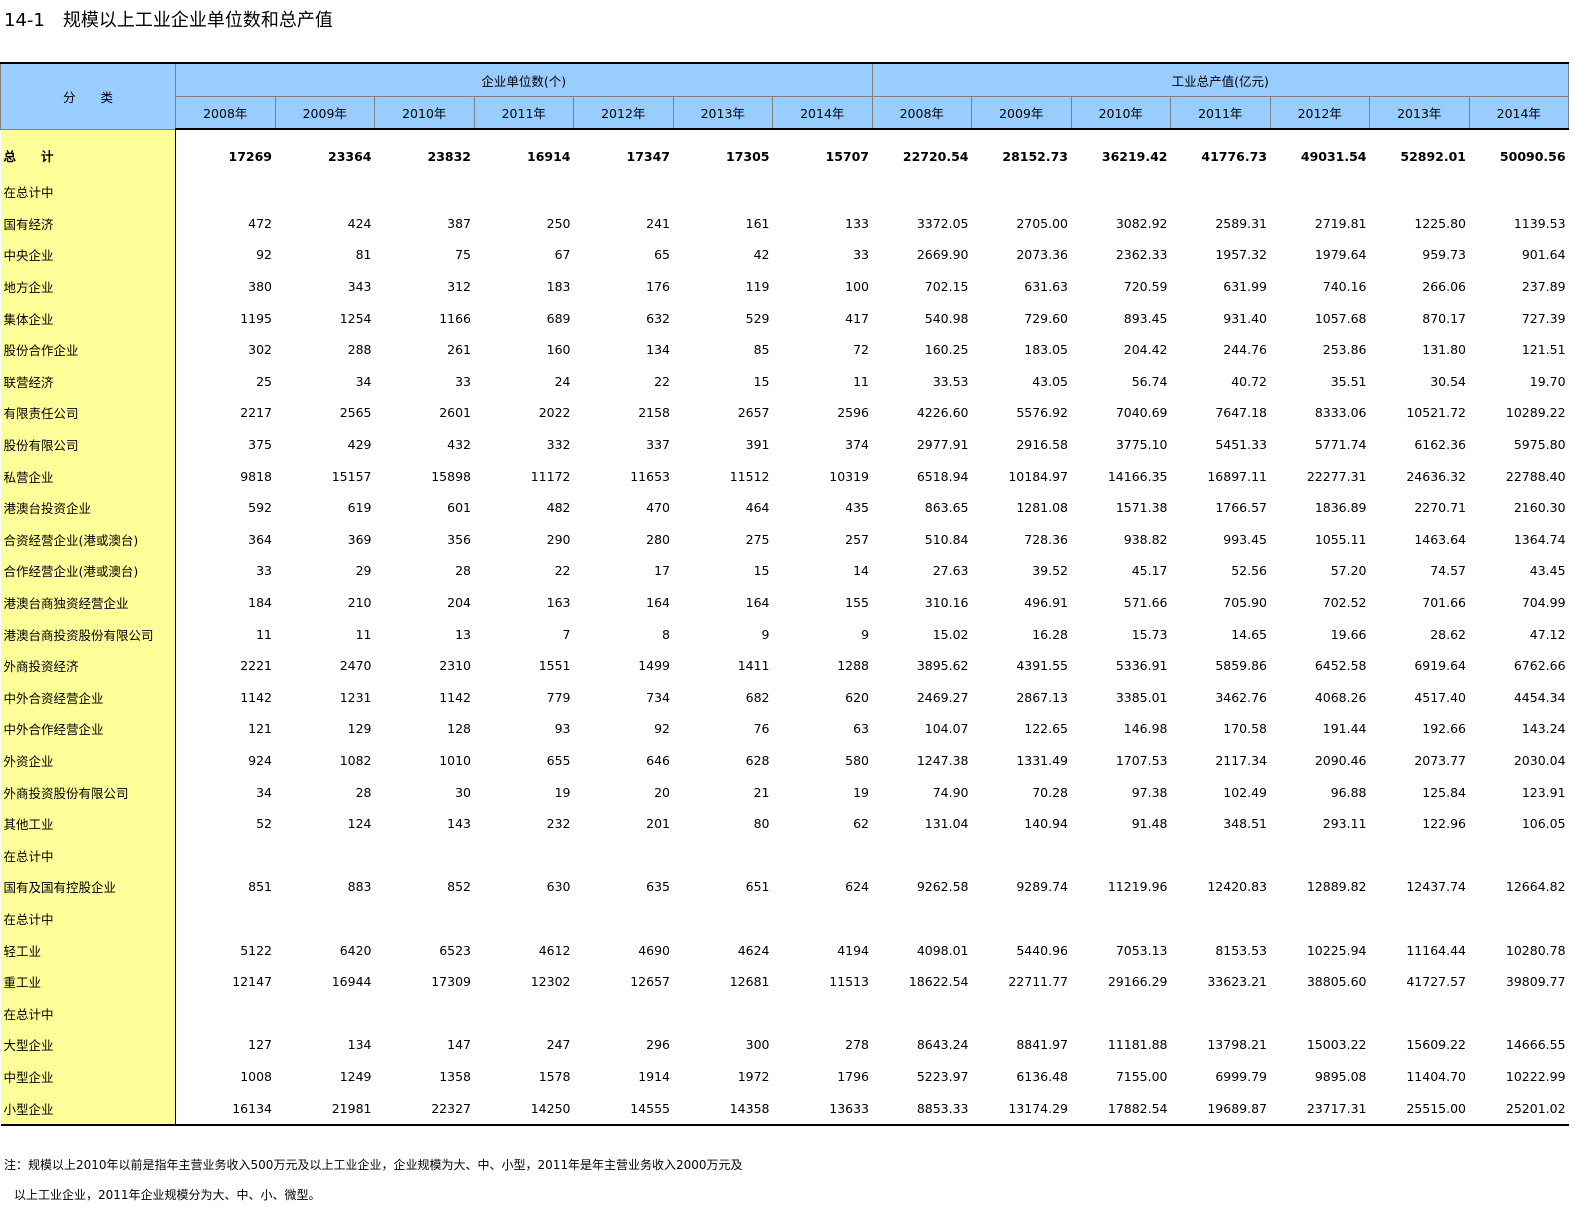  I want to click on cell: 628, so click(757, 760).